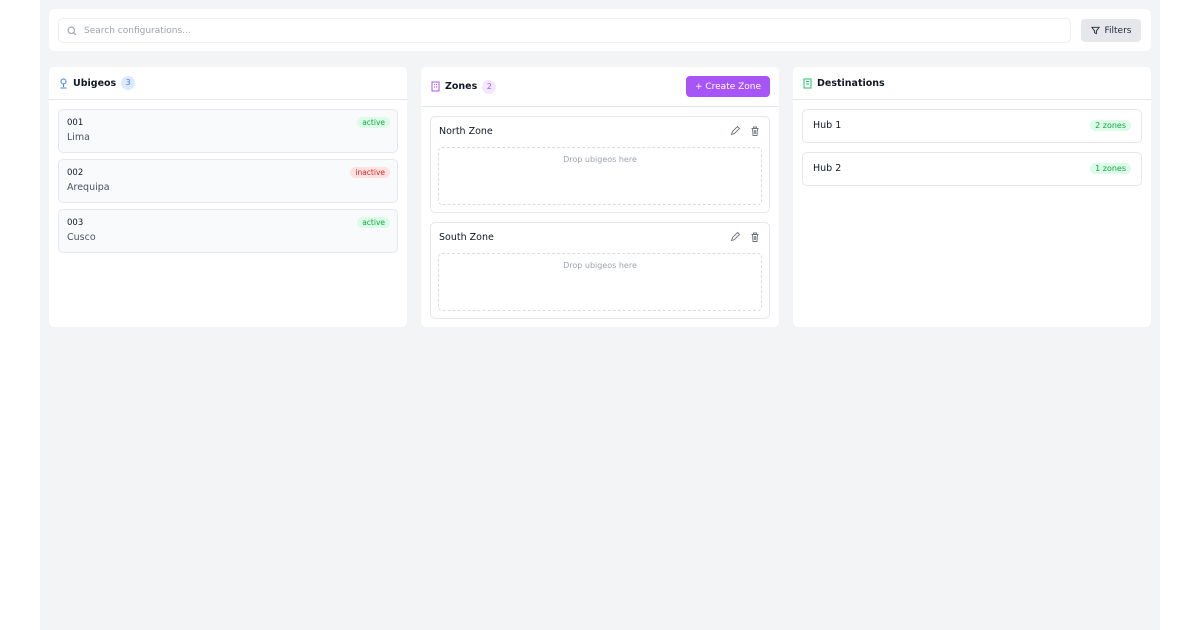  Describe the element at coordinates (370, 172) in the screenshot. I see `status-badge: inactive` at that location.